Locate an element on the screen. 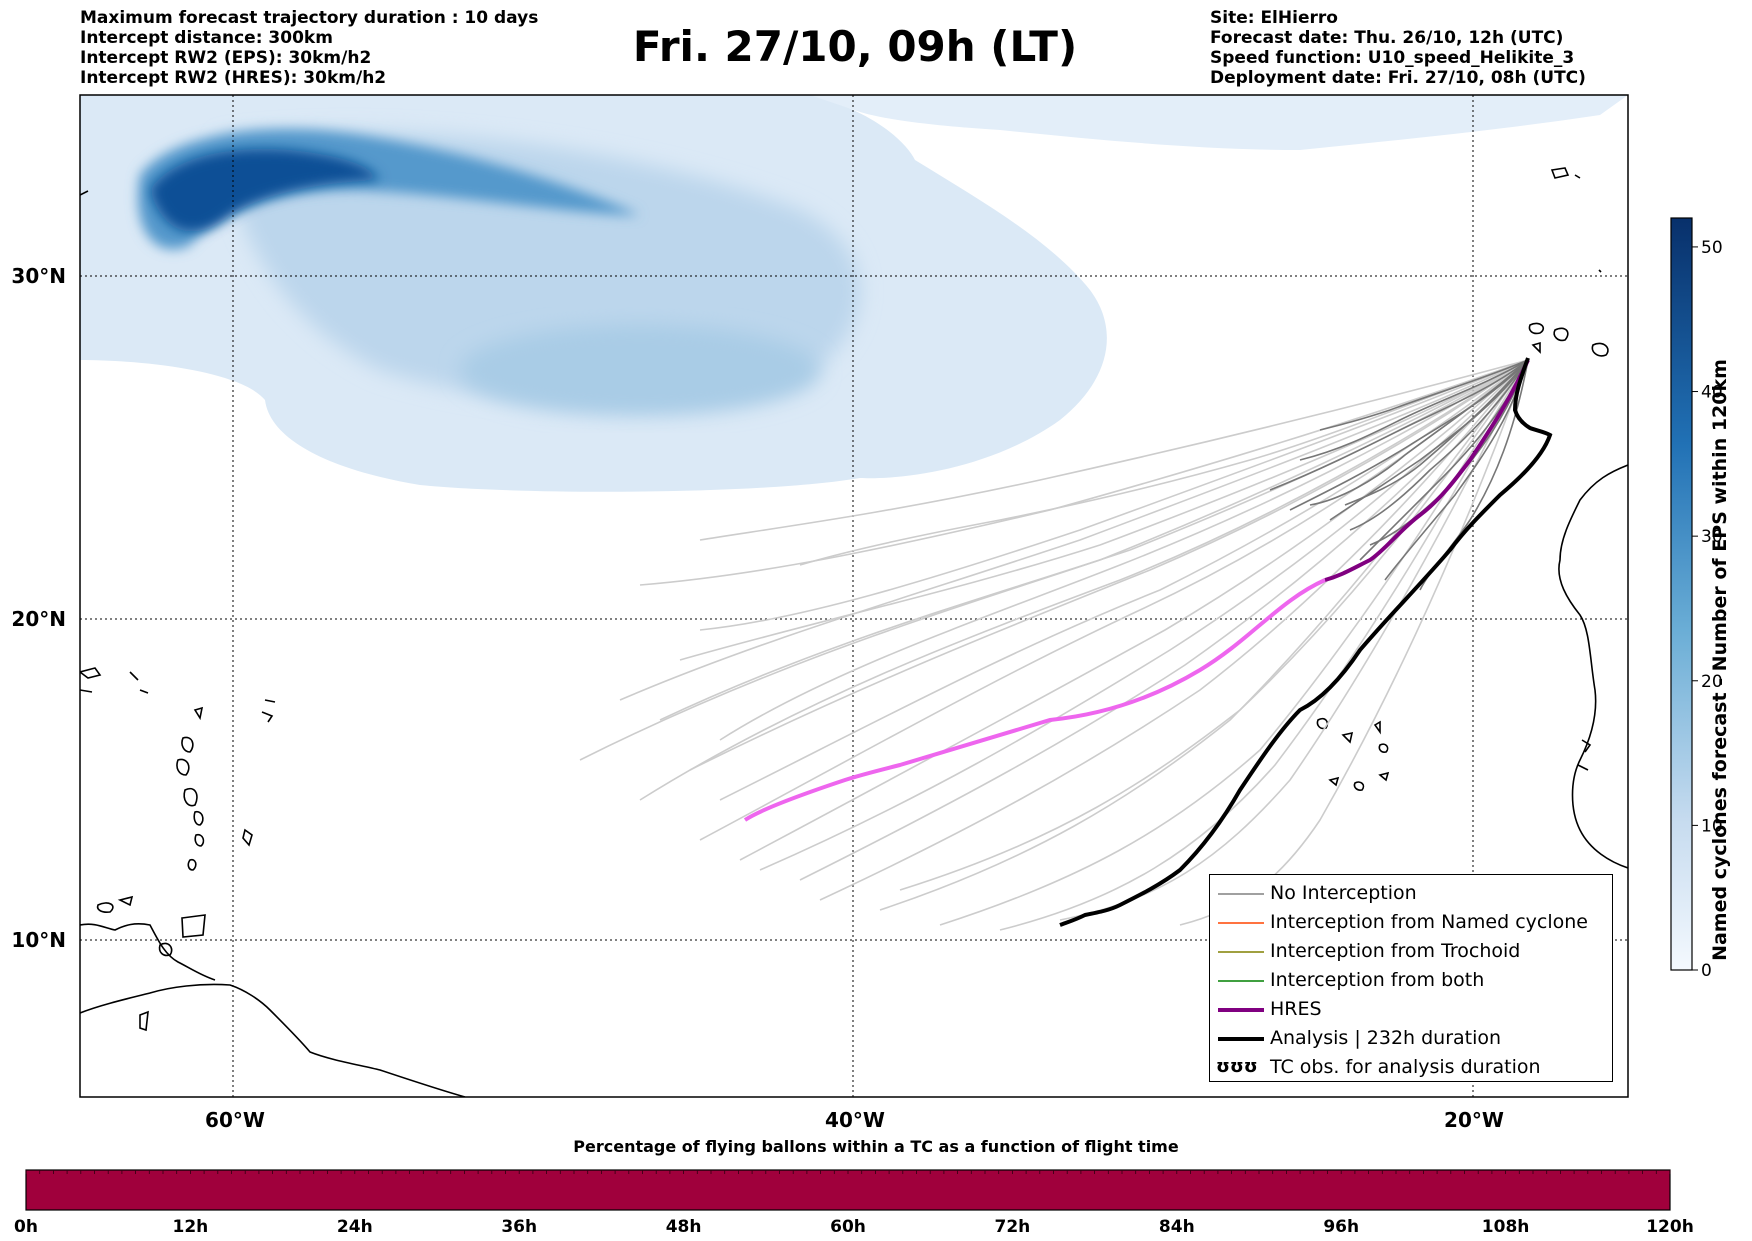 This screenshot has width=1752, height=1241. legend-label: Interception from Trochoid is located at coordinates (1395, 951).